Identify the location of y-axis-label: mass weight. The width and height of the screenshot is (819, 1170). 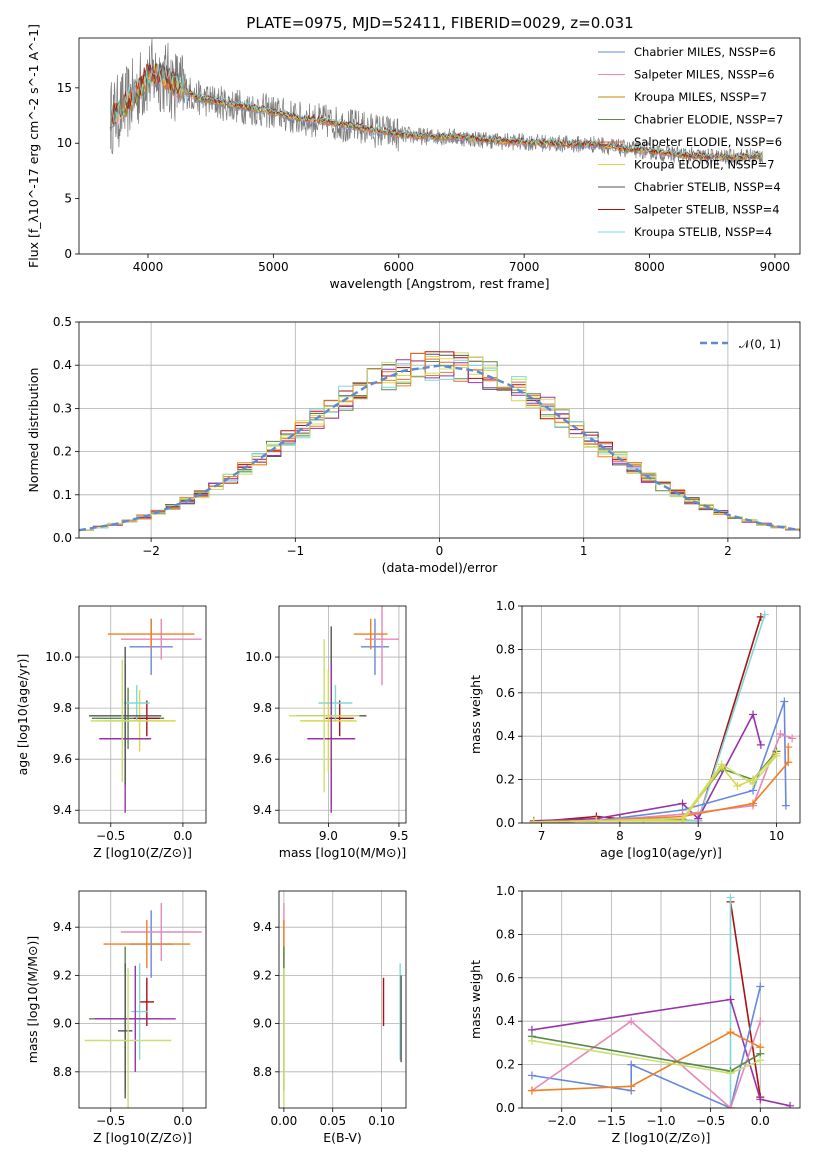
(475, 999).